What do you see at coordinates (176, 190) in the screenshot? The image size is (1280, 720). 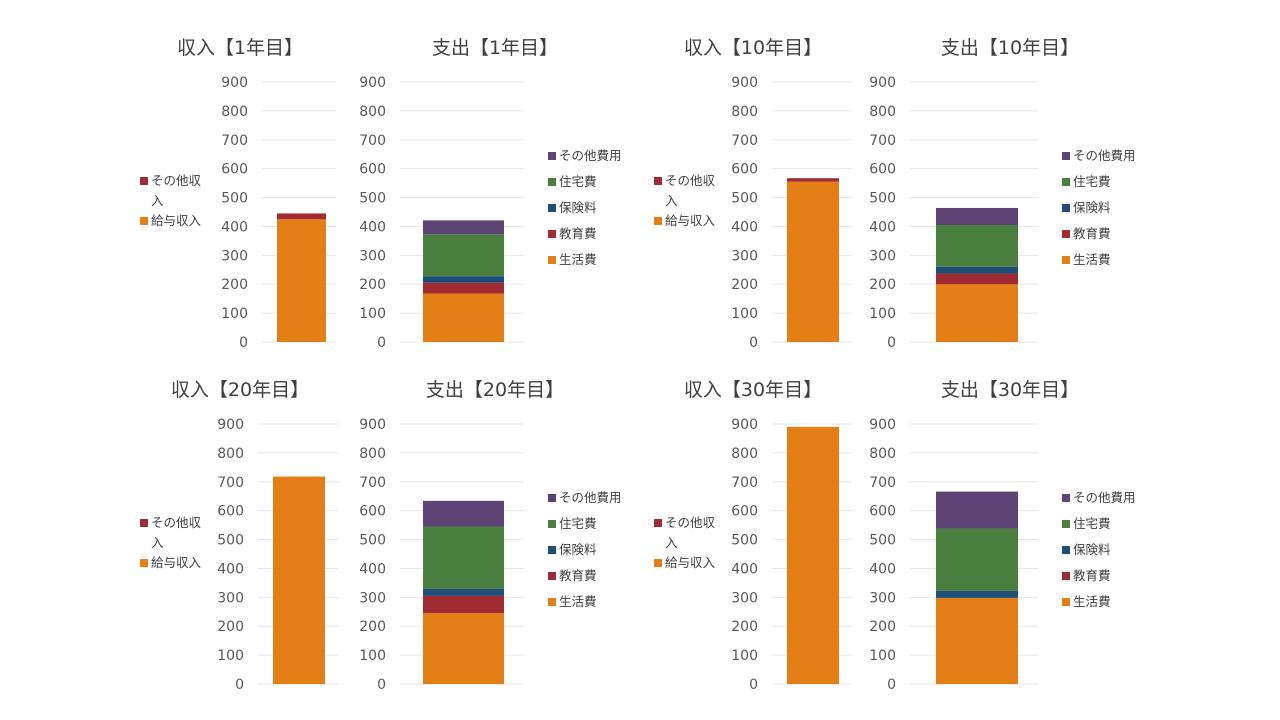 I see `legend-label: その他収入` at bounding box center [176, 190].